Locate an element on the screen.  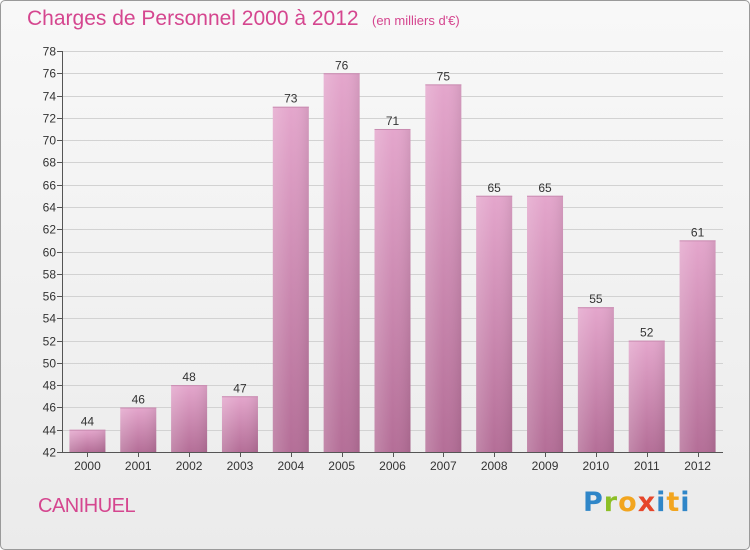
x-tick-label-2004: 2004 is located at coordinates (290, 466).